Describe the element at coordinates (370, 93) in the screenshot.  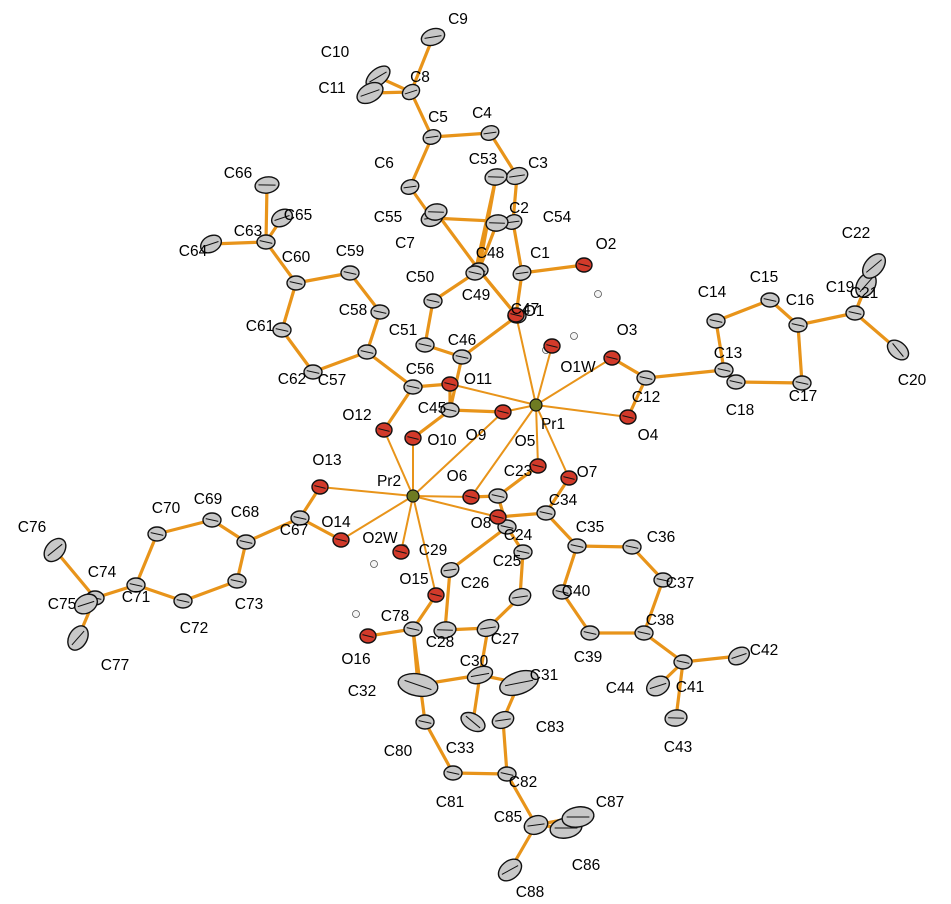
I see `atom-c11-octant-line` at that location.